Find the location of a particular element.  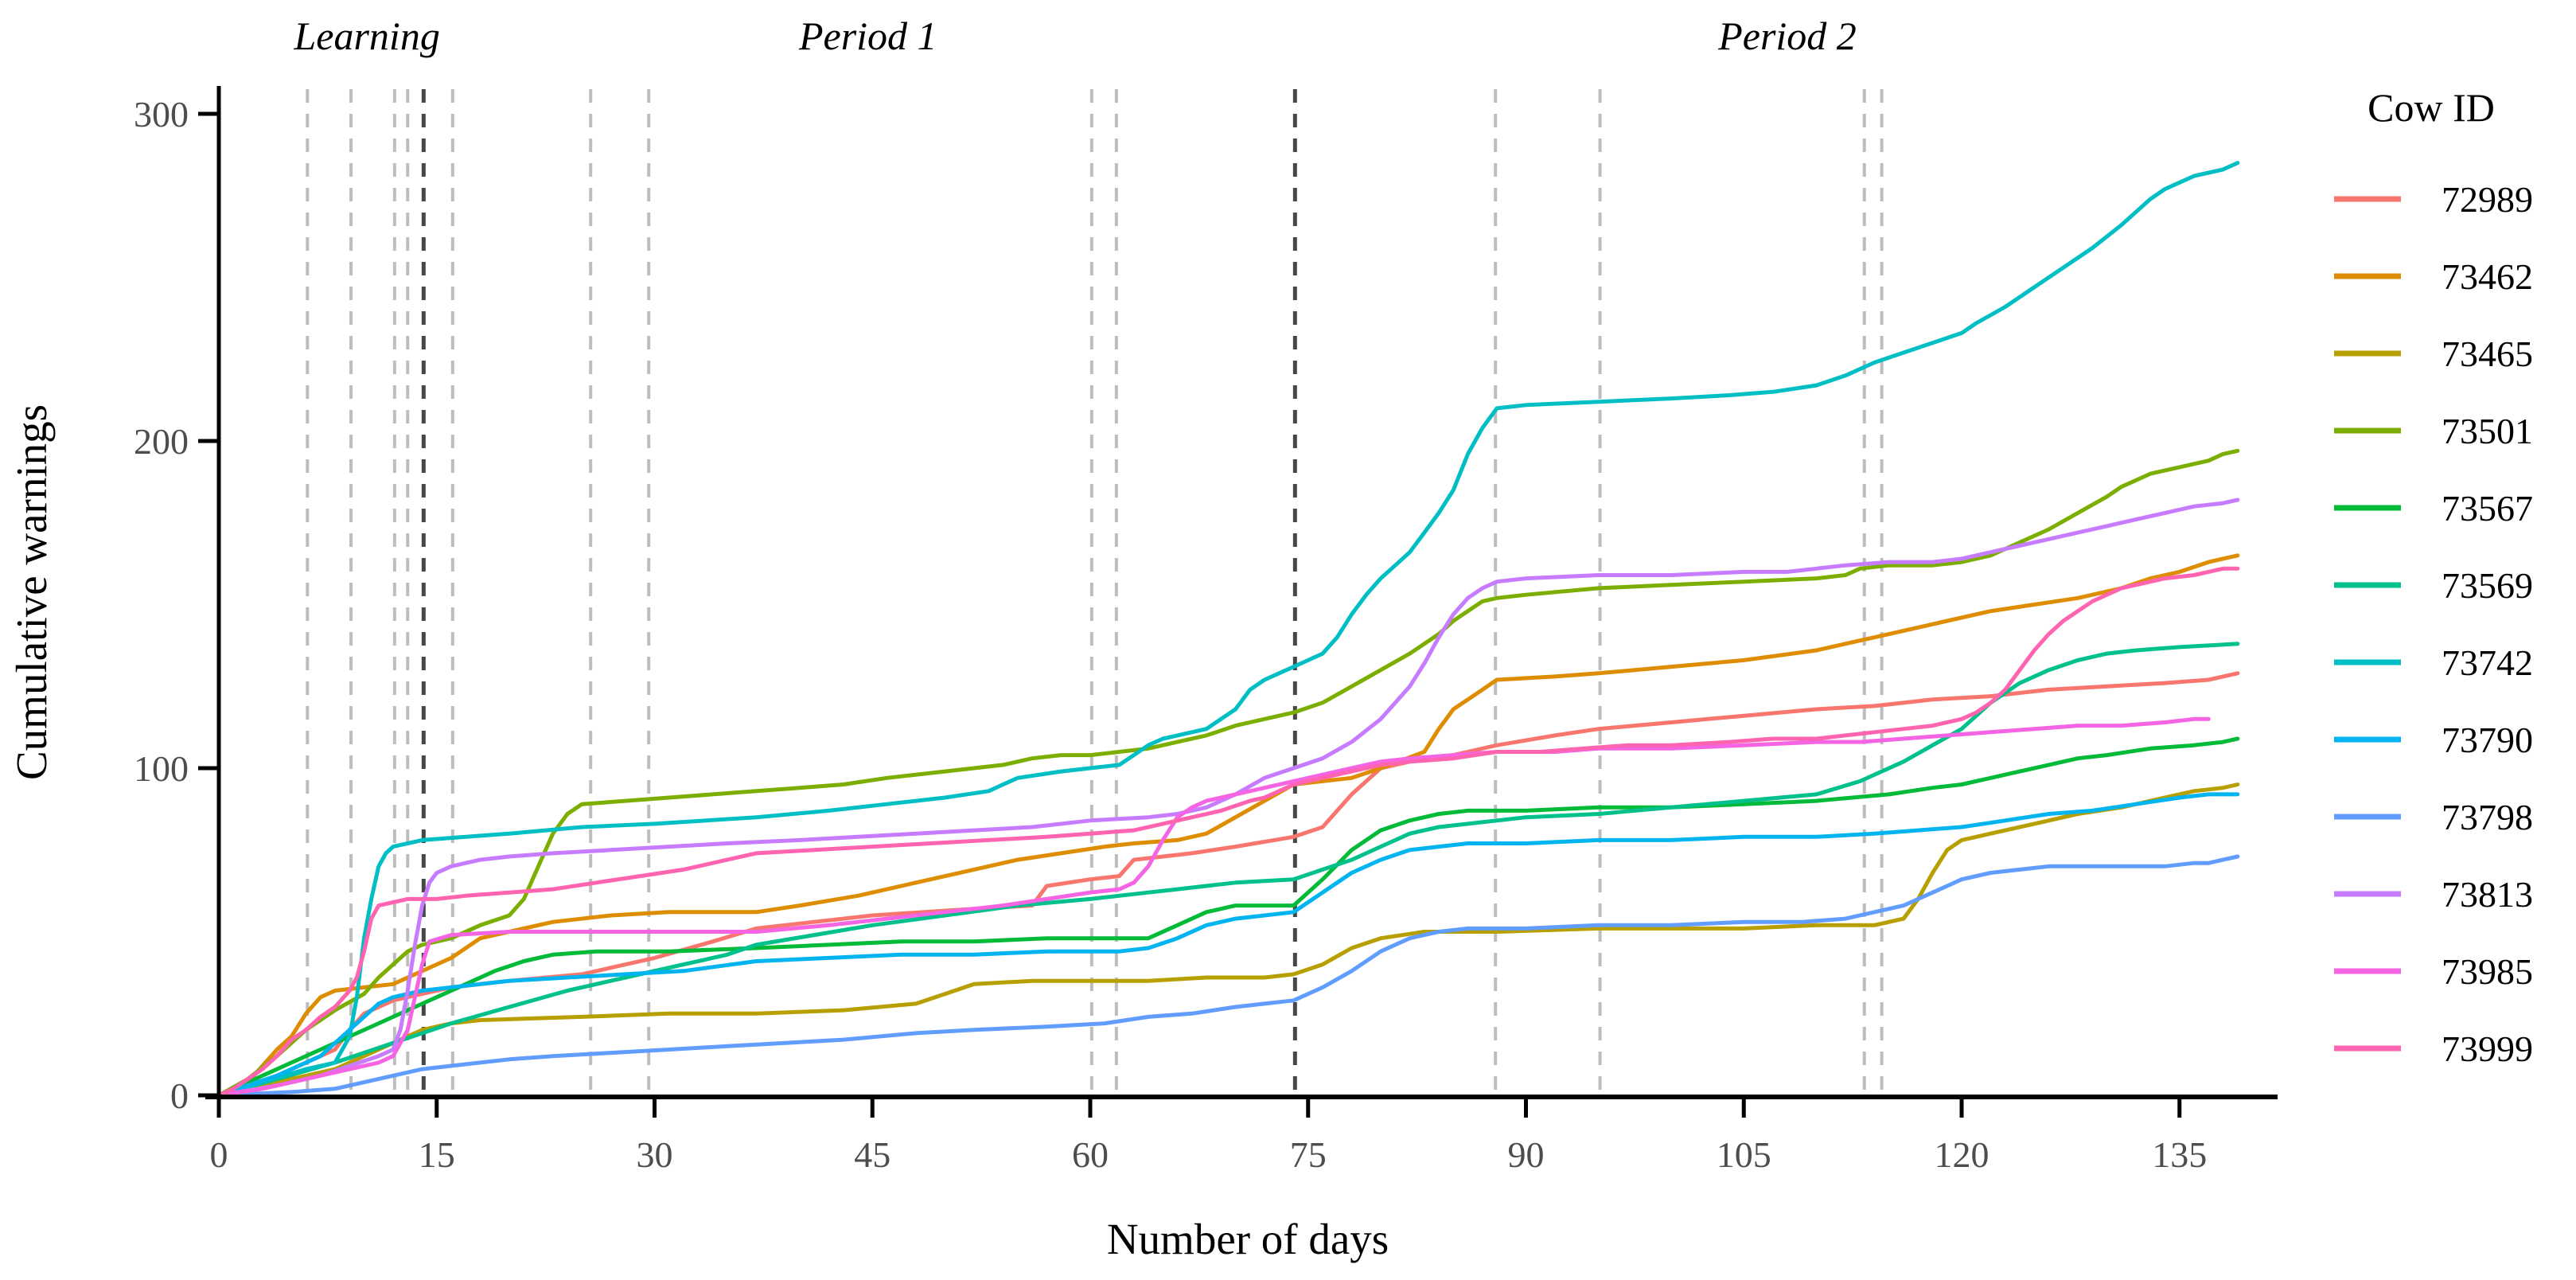

y-tick-label: 300 is located at coordinates (161, 115).